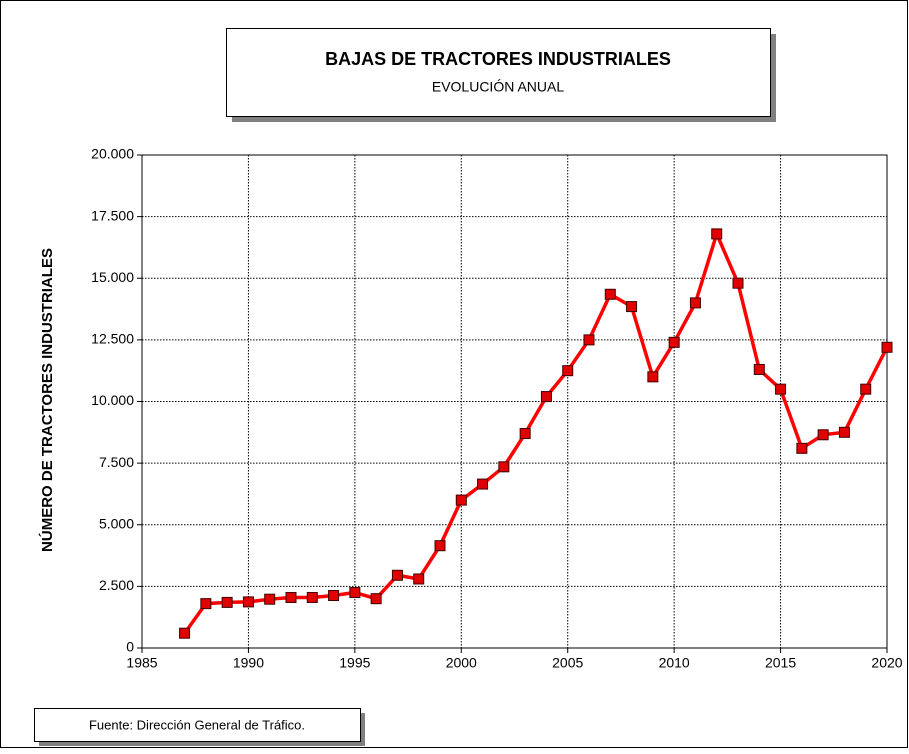 This screenshot has height=754, width=909. I want to click on title-box, so click(498, 72).